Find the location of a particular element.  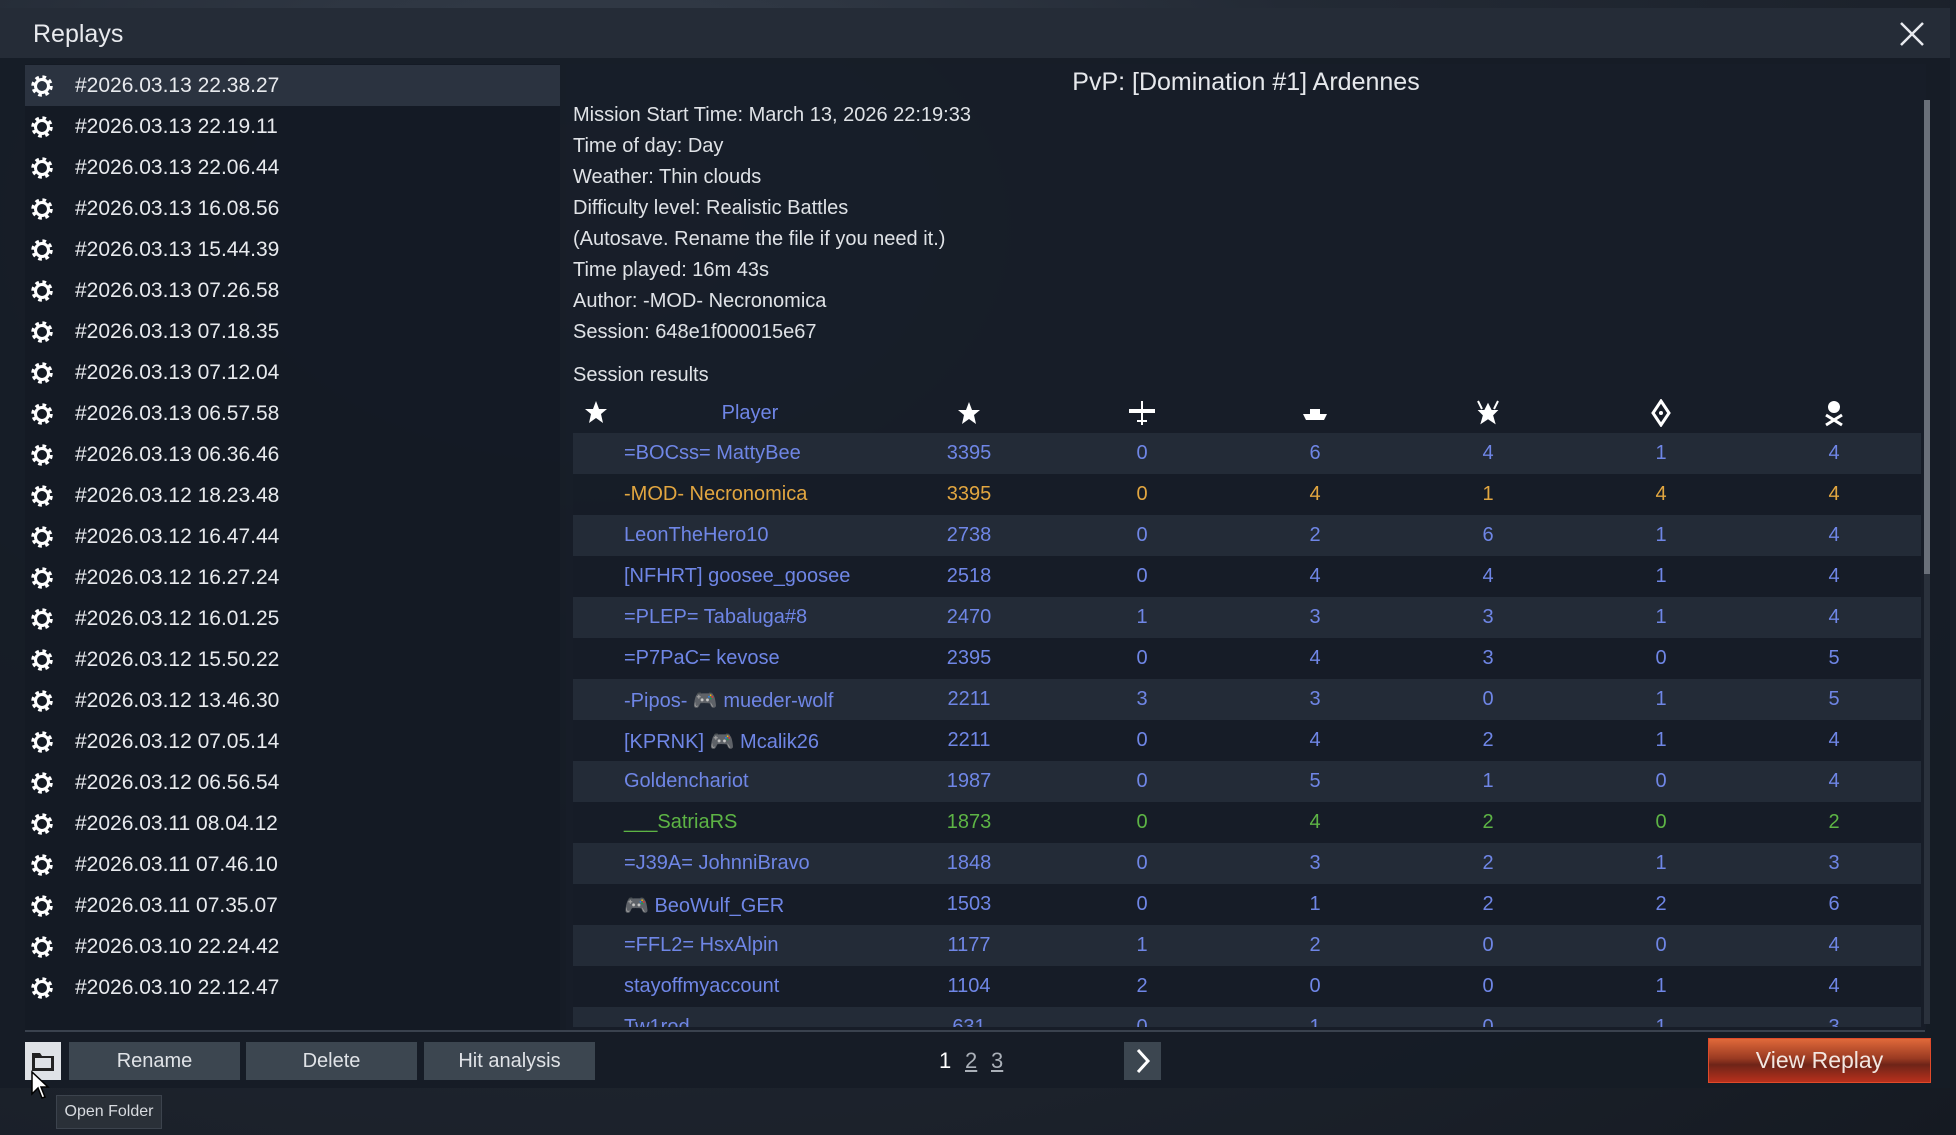

assists-icon is located at coordinates (1488, 413).